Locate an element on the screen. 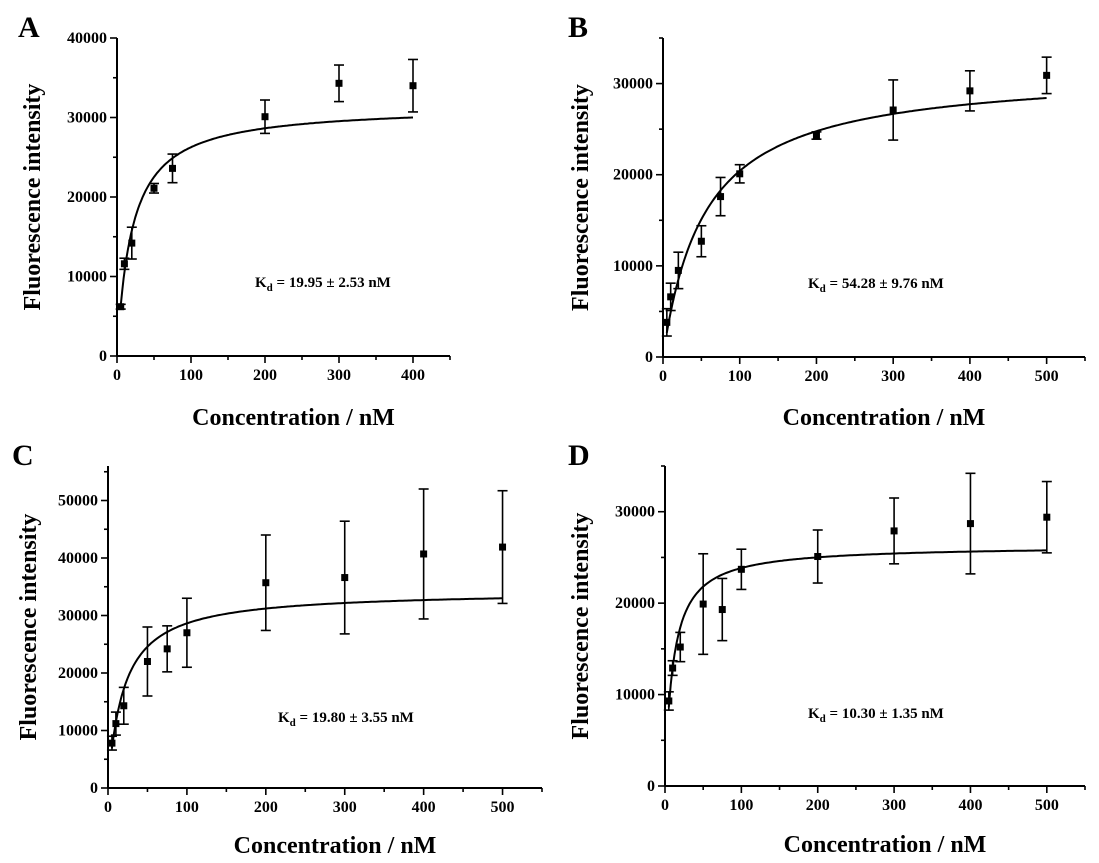  panel-label: A is located at coordinates (29, 27).